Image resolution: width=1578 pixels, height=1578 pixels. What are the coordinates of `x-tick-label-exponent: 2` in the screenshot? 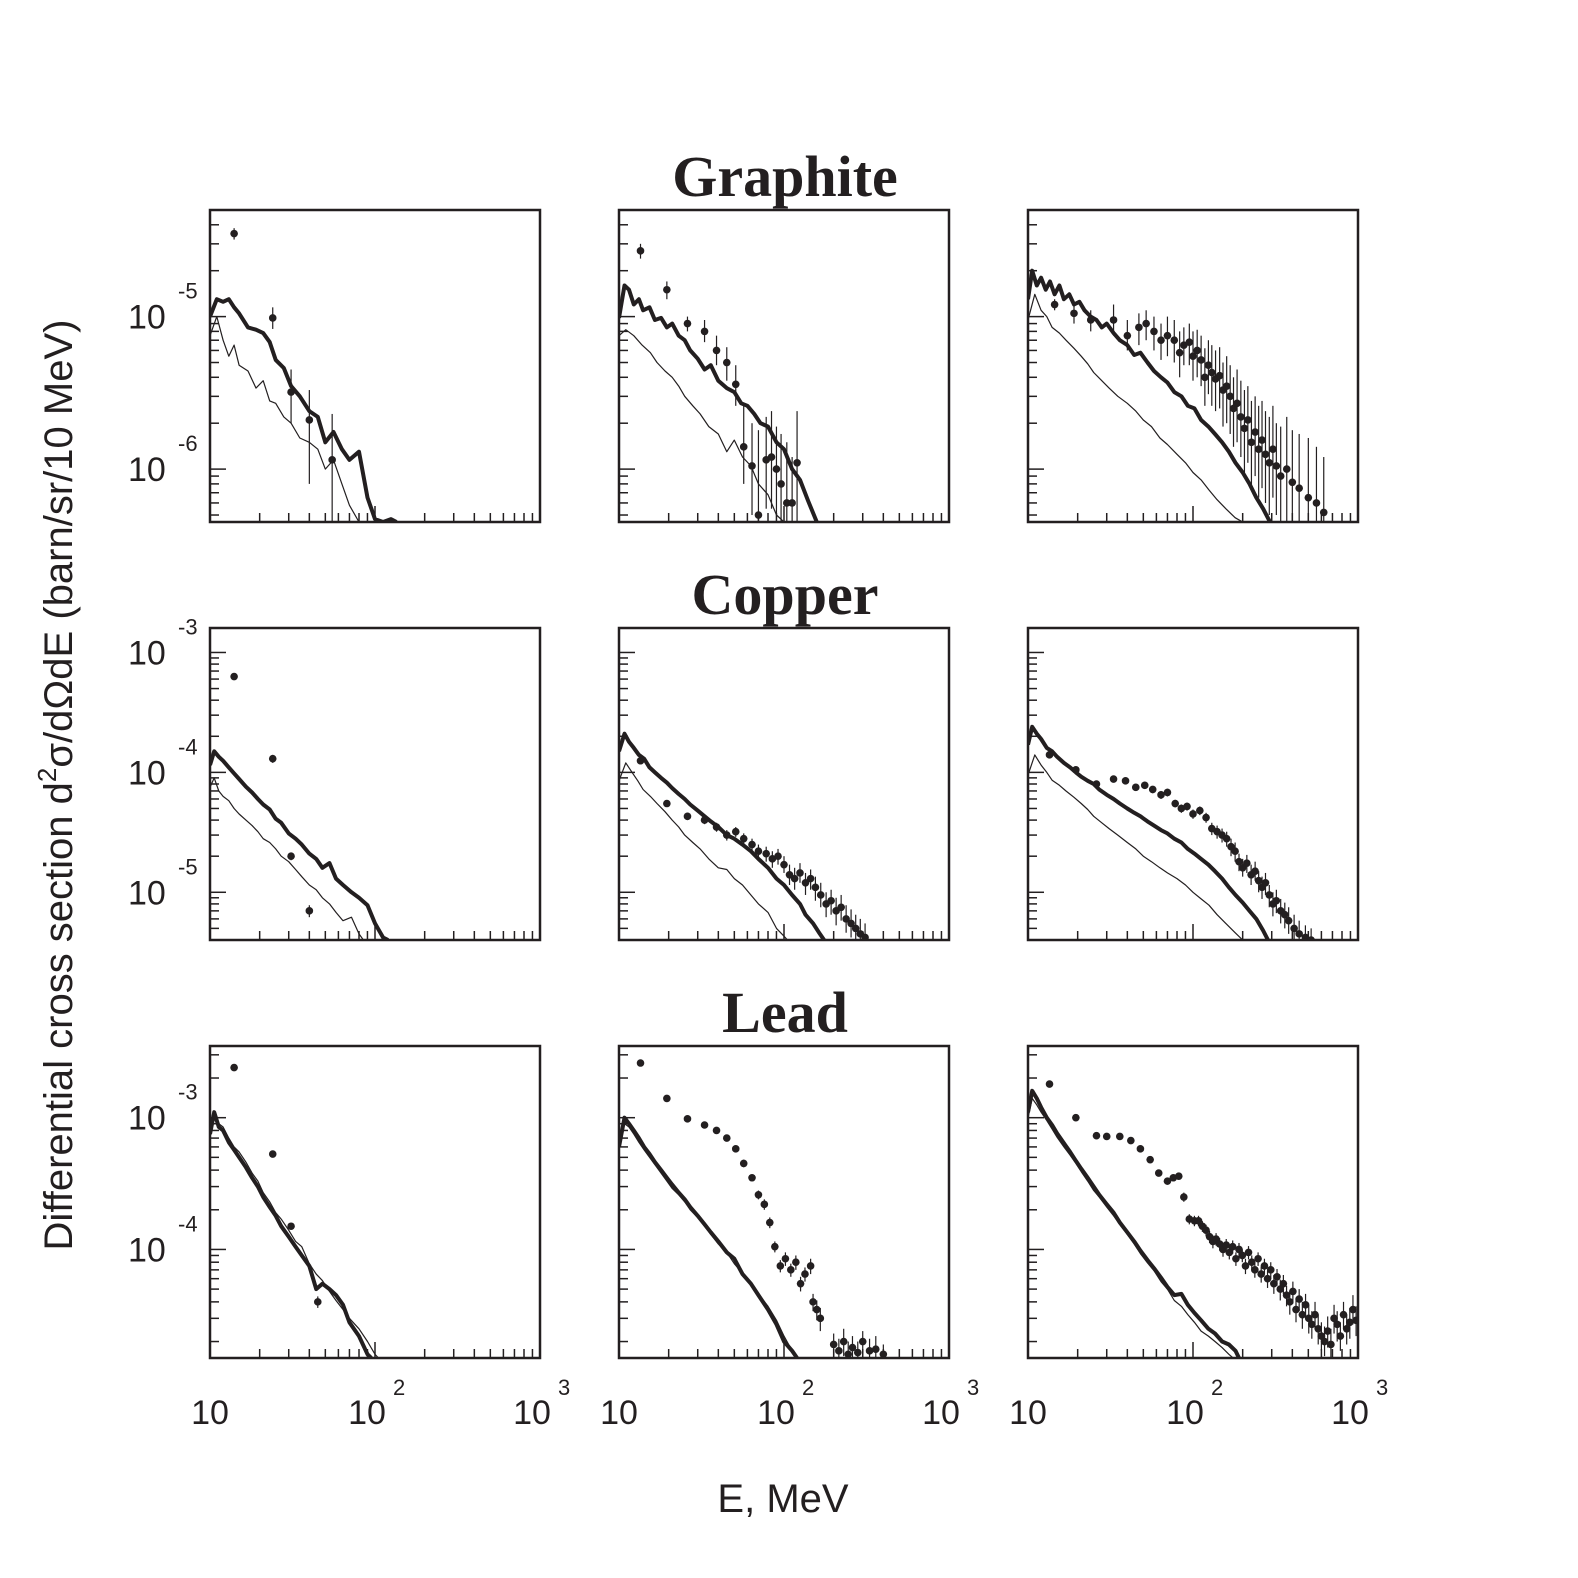 It's located at (399, 1387).